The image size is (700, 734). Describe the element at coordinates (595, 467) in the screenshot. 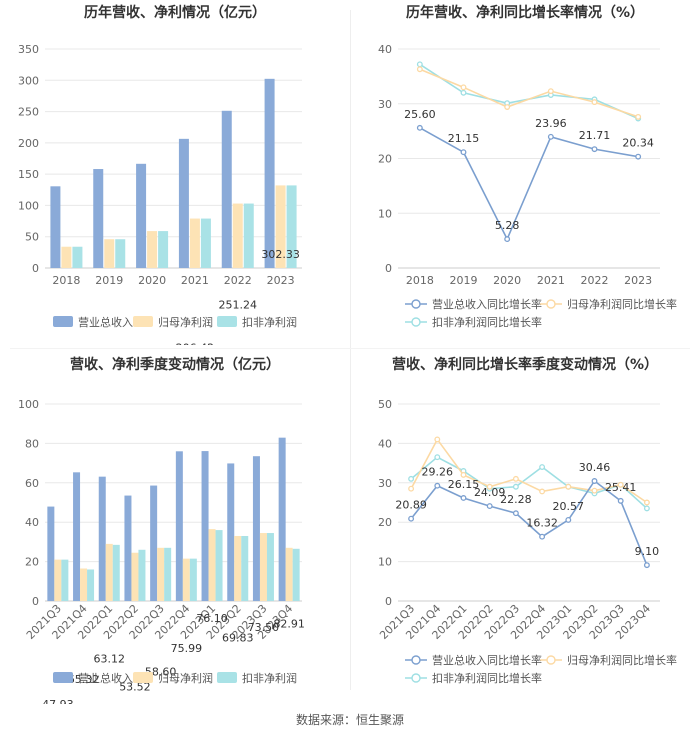

I see `point-data-label: 30.46` at that location.